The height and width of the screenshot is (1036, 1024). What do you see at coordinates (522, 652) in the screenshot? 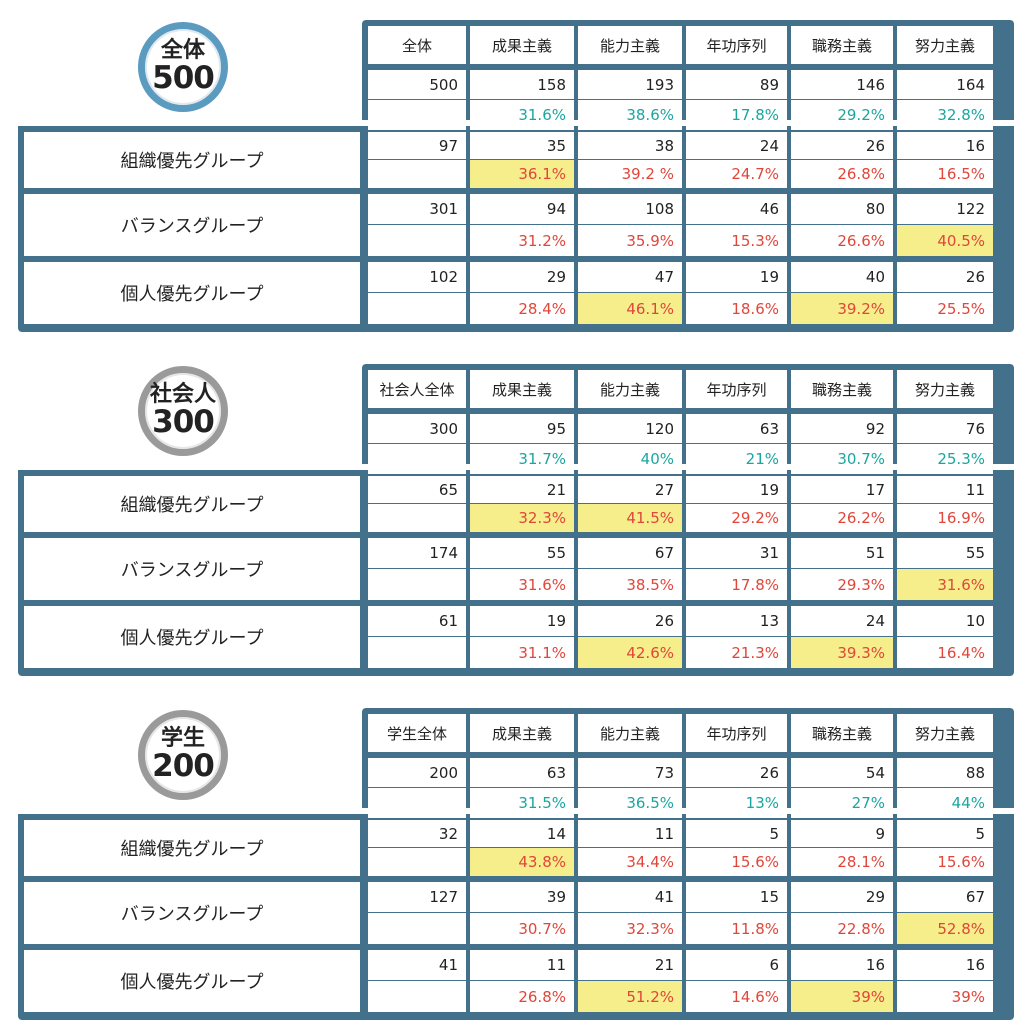
I see `group-percent: 31.1%` at bounding box center [522, 652].